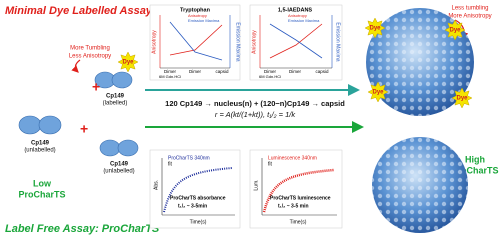  I want to click on chart-title: 1,5-IAEDANS, so click(295, 10).